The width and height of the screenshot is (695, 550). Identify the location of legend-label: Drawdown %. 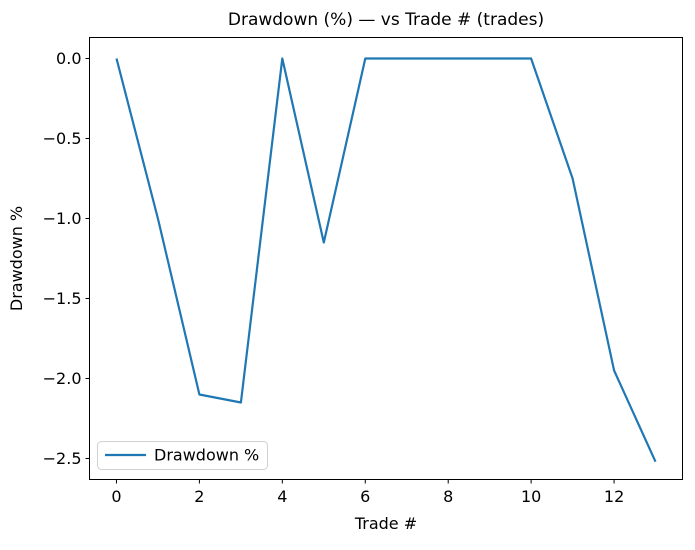
(206, 455).